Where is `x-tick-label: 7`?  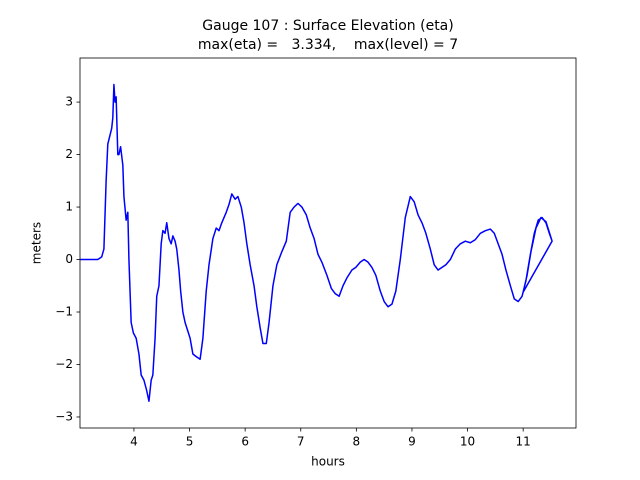 x-tick-label: 7 is located at coordinates (301, 442).